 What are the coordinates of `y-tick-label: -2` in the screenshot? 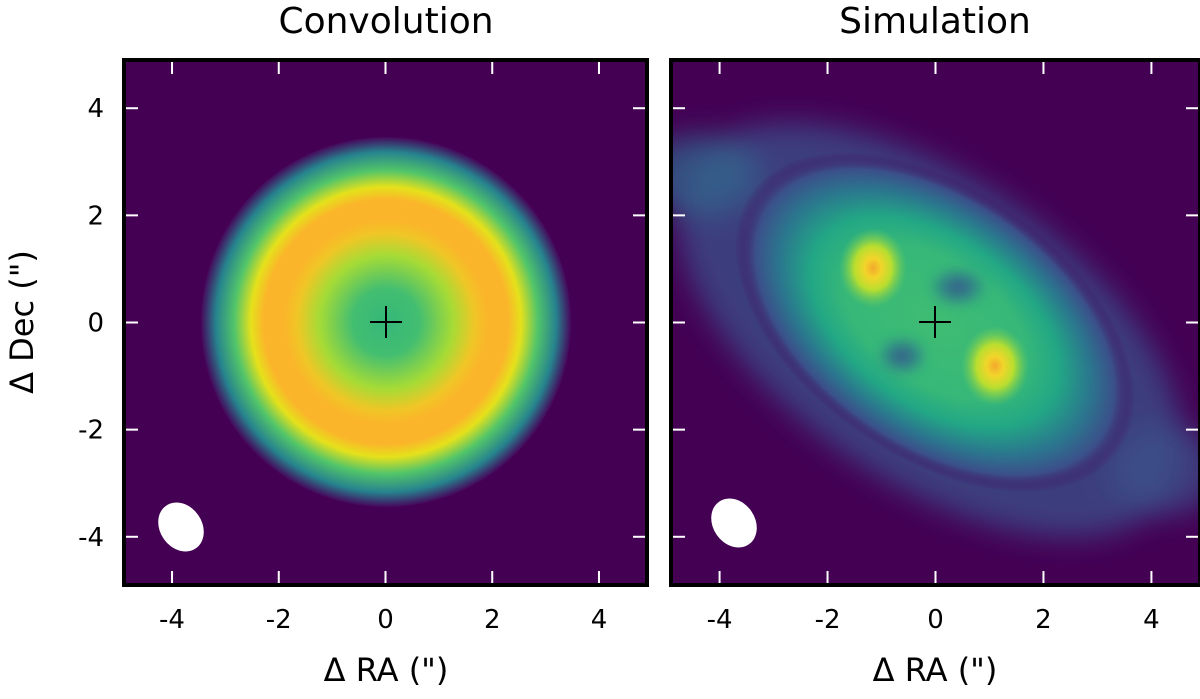 It's located at (91, 431).